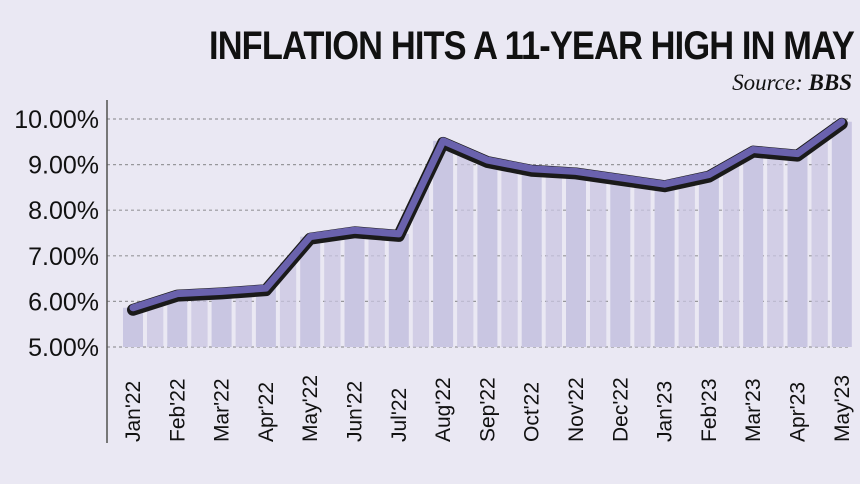  Describe the element at coordinates (177, 410) in the screenshot. I see `x-tick-label: Feb'22` at that location.